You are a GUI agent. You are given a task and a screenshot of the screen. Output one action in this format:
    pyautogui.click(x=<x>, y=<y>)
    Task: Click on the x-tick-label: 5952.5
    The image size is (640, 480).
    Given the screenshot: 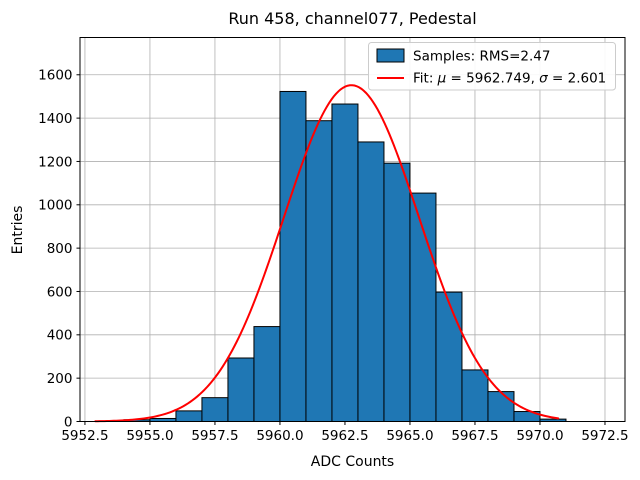 What is the action you would take?
    pyautogui.click(x=84, y=436)
    